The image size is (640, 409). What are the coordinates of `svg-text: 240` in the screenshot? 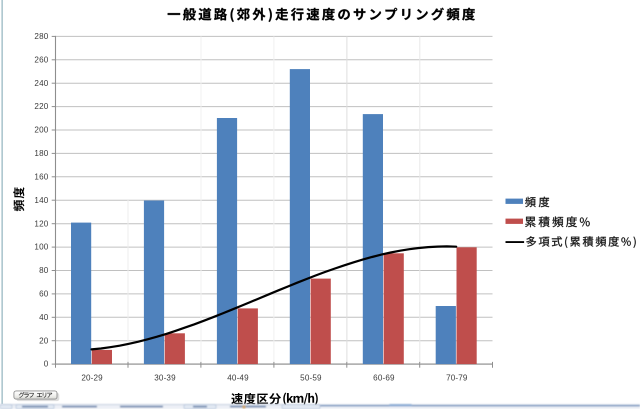 It's located at (41, 83).